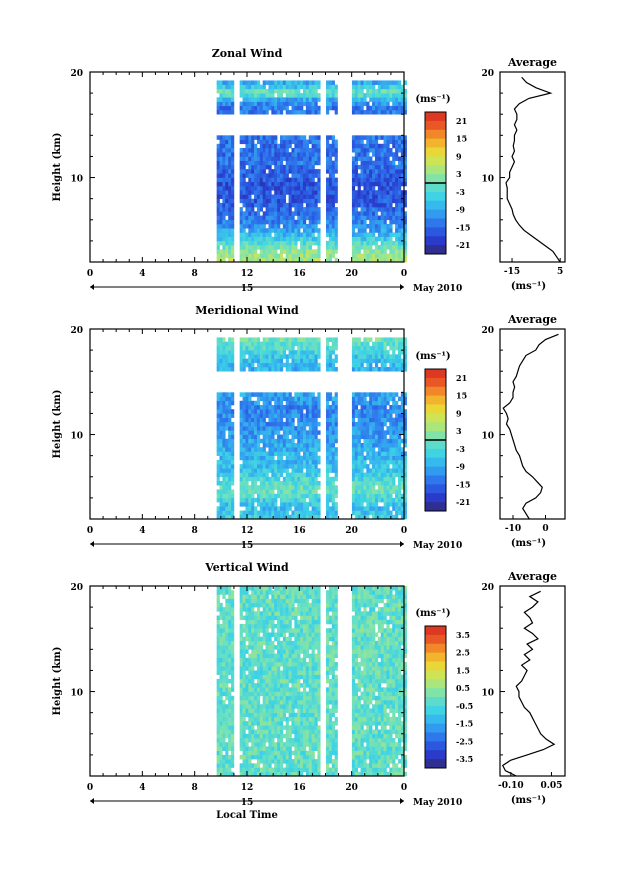  Describe the element at coordinates (92, 287) in the screenshot. I see `date-bar-arrow-left` at that location.